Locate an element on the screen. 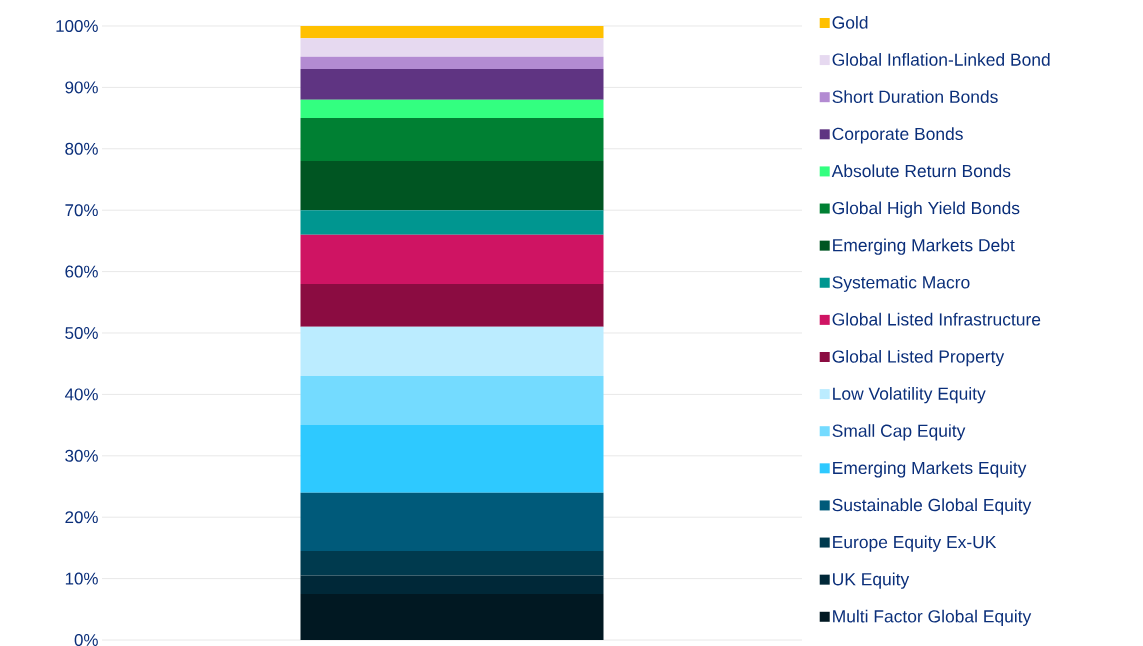  y-tick-label: 0% is located at coordinates (86, 640).